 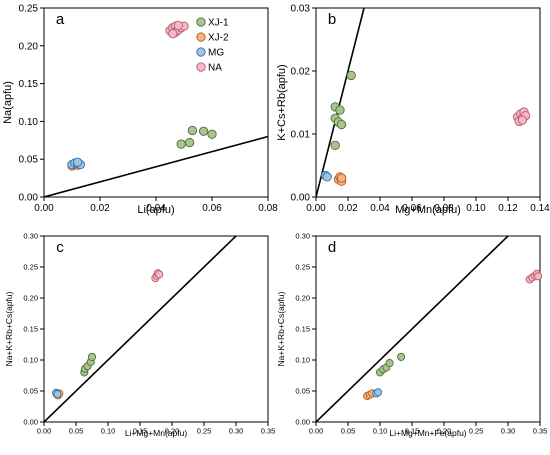 I want to click on panel-c-reference-line, so click(x=140, y=329).